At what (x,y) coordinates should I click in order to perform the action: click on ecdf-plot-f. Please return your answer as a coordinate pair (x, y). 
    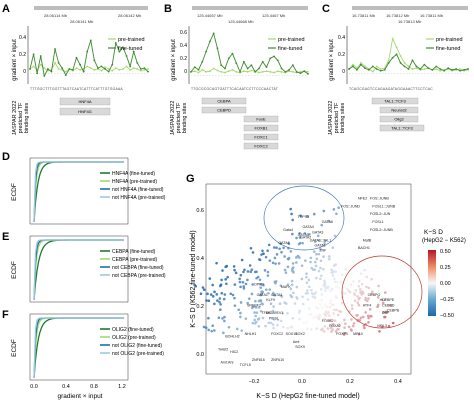
    Looking at the image, I should click on (78, 348).